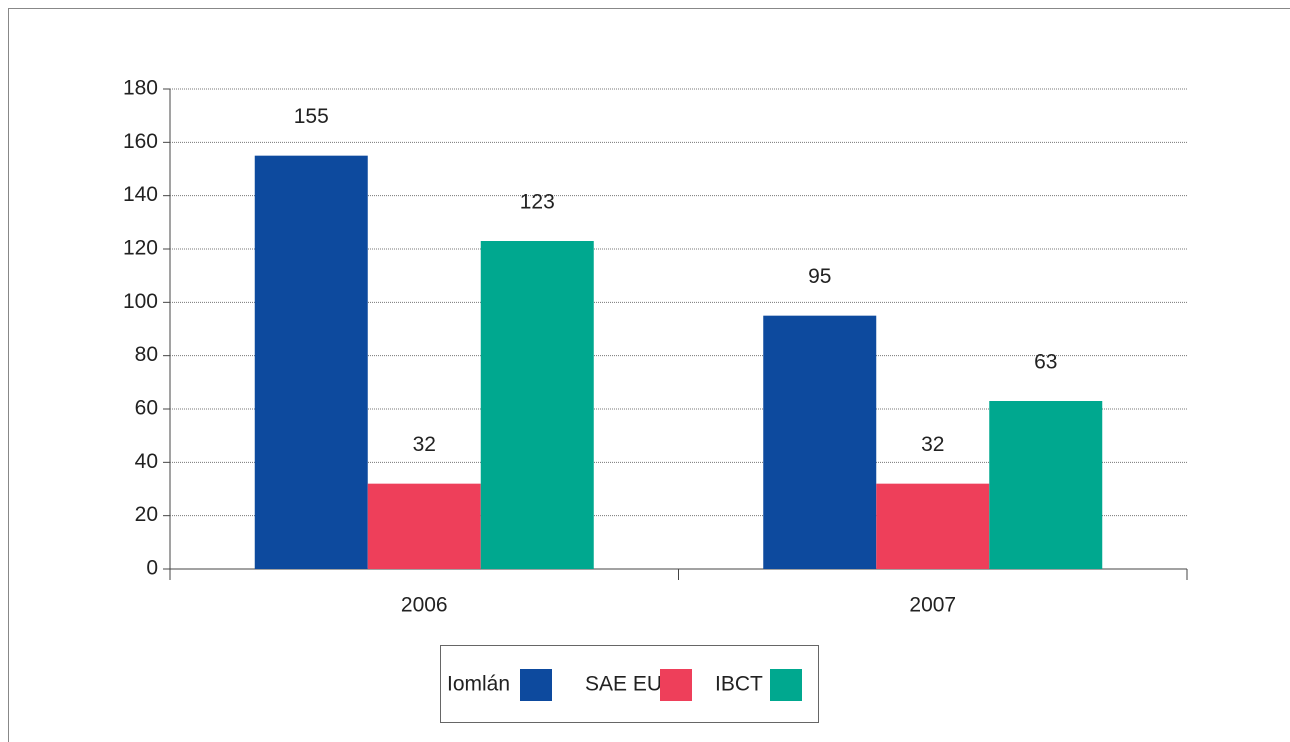  What do you see at coordinates (140, 141) in the screenshot?
I see `y-tick-label: 160` at bounding box center [140, 141].